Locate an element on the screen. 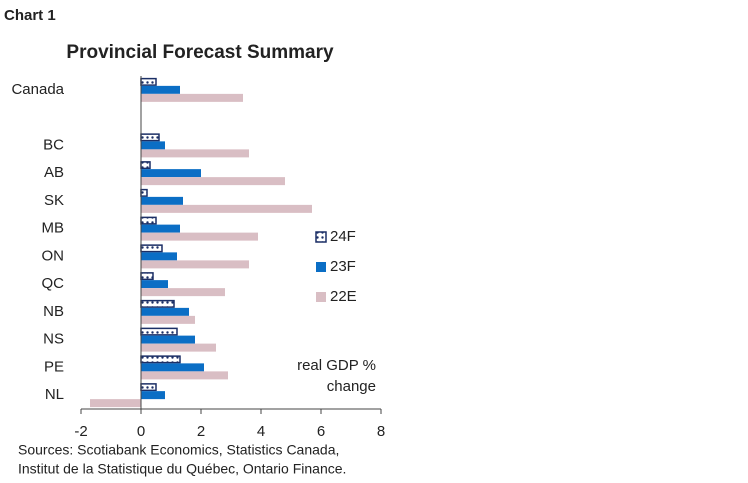 The height and width of the screenshot is (483, 748). y-tick-label: BC is located at coordinates (53, 144).